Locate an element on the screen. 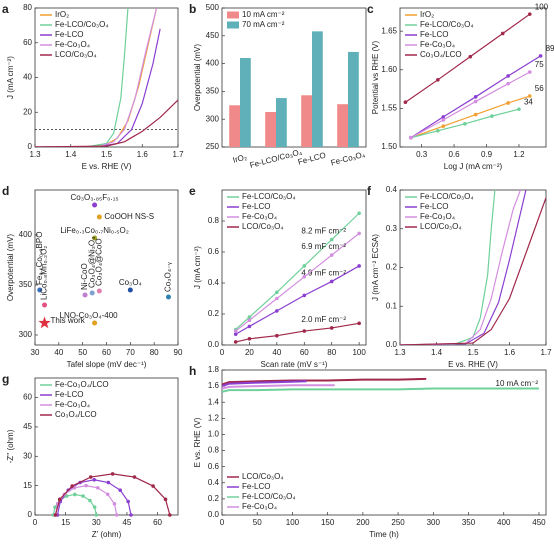 The width and height of the screenshot is (554, 554). x-tick-label: 1.4 is located at coordinates (71, 154).